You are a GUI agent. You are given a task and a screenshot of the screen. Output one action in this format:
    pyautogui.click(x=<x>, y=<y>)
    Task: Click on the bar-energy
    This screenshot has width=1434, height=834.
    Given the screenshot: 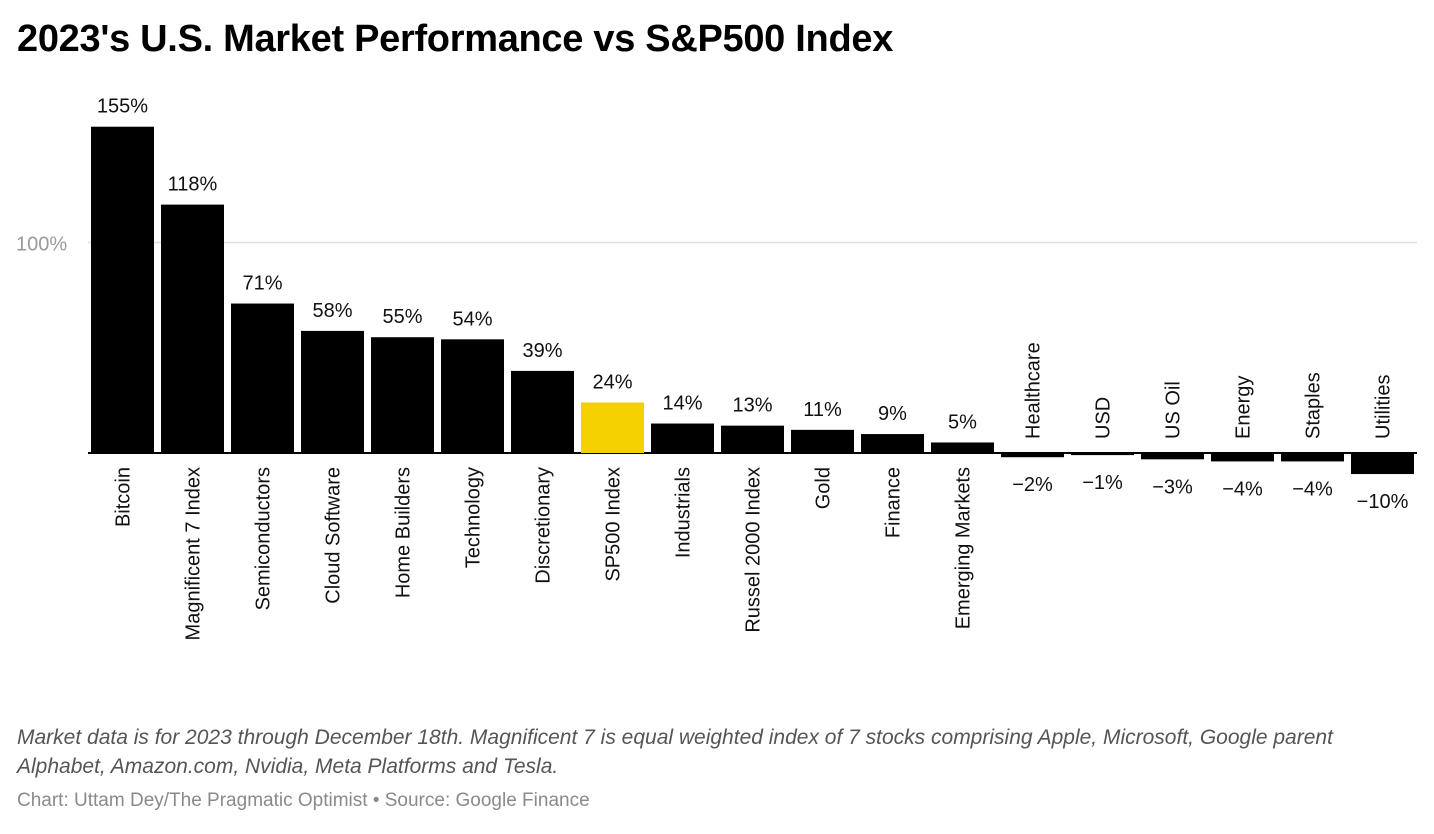 What is the action you would take?
    pyautogui.click(x=1242, y=457)
    